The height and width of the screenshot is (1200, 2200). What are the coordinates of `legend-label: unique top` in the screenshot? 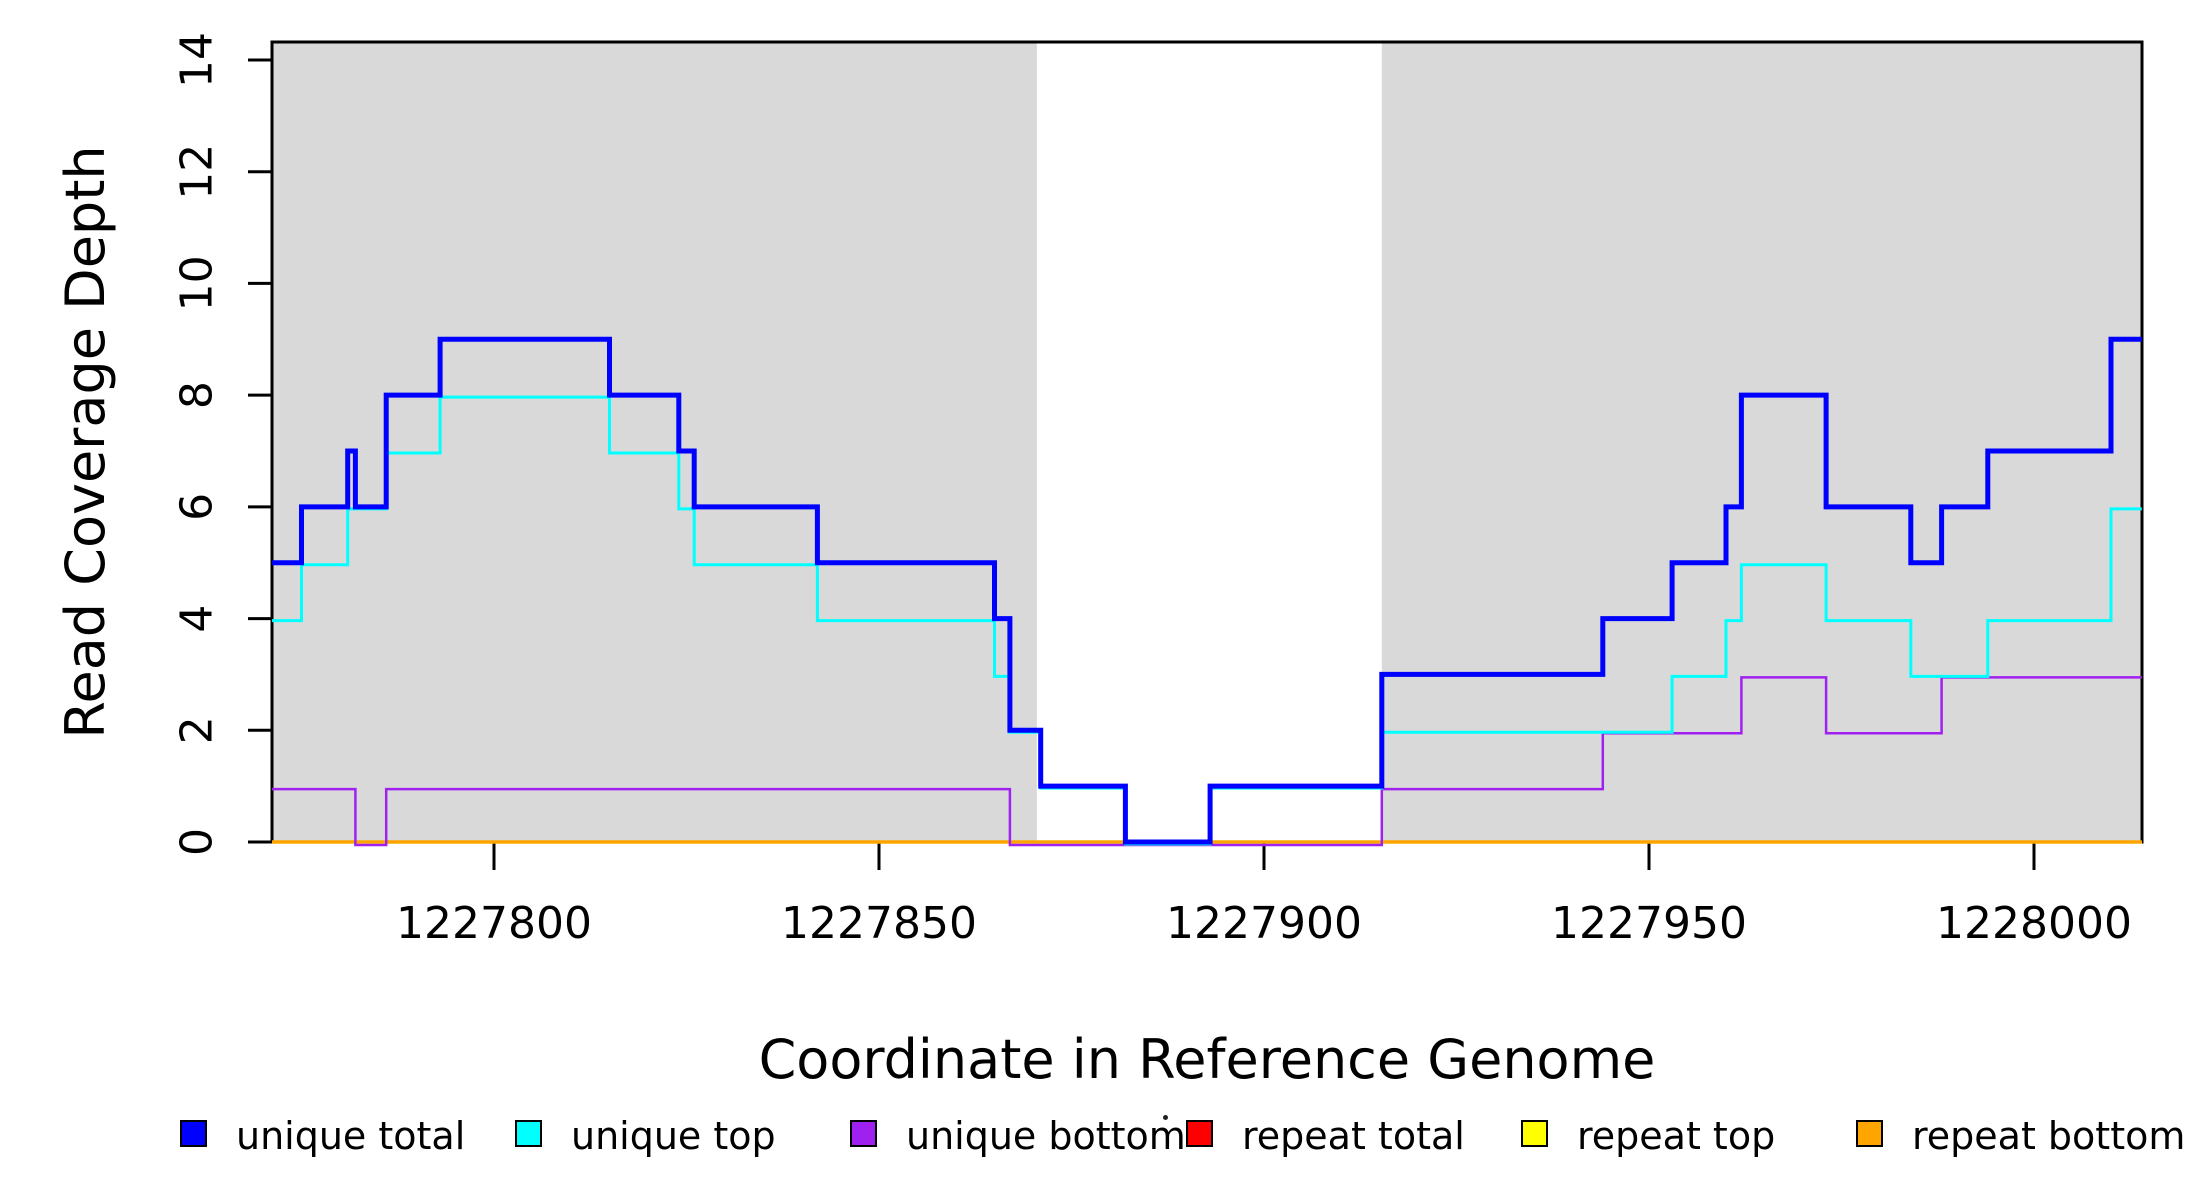 It's located at (673, 1136).